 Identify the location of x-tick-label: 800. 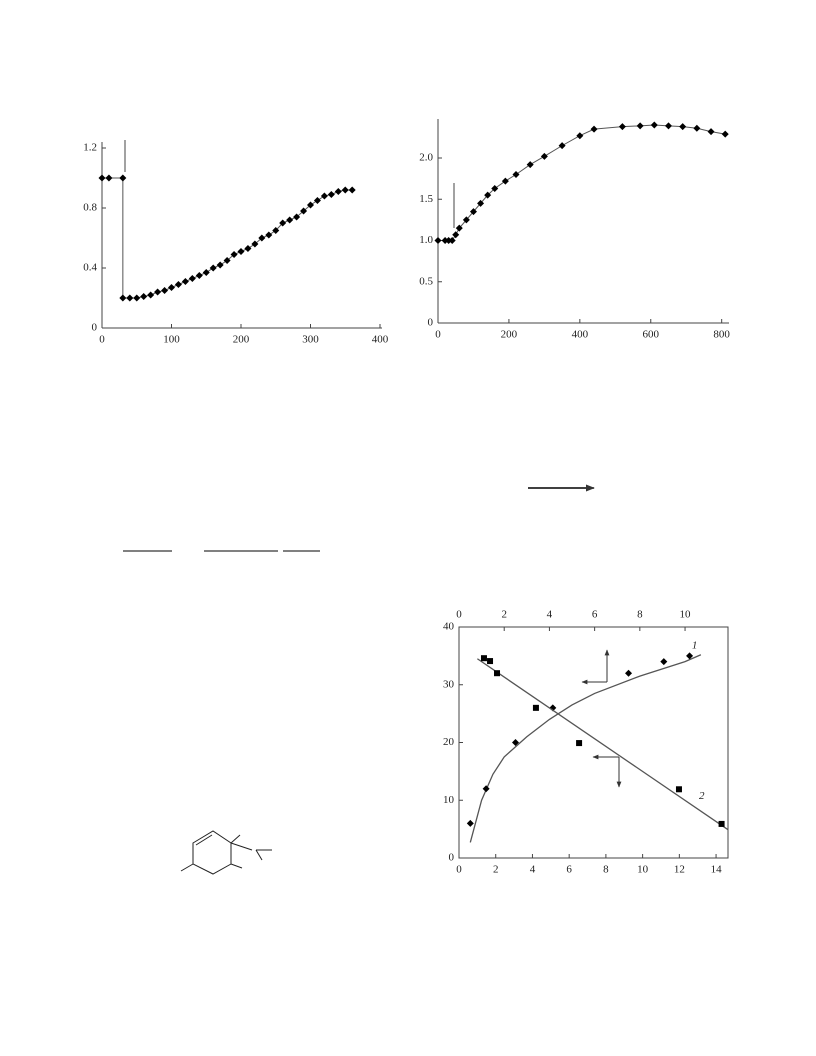
(721, 335).